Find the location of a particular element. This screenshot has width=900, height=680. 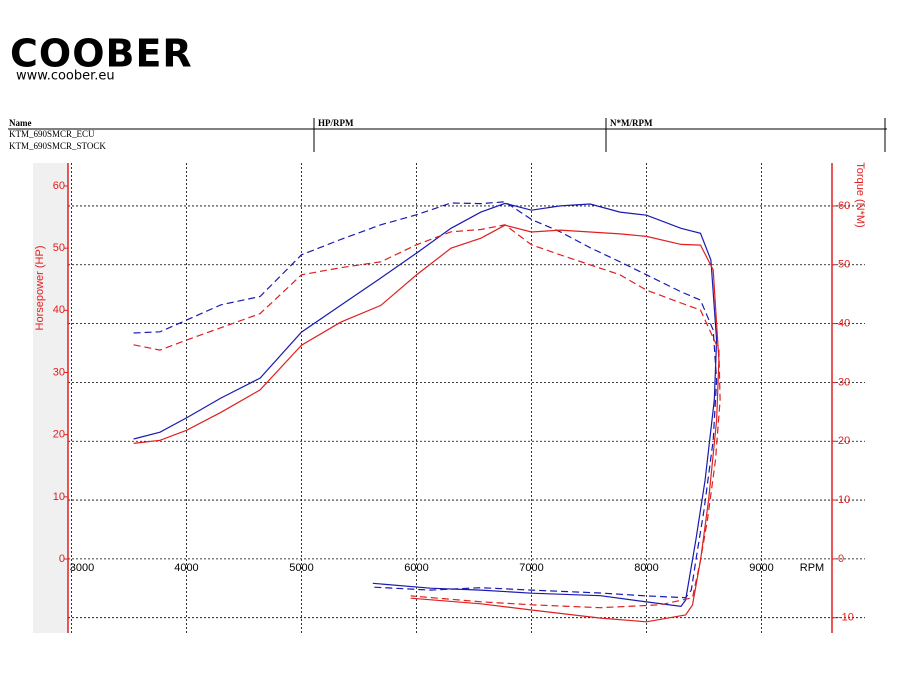

y2-tick-label: 30 is located at coordinates (844, 382).